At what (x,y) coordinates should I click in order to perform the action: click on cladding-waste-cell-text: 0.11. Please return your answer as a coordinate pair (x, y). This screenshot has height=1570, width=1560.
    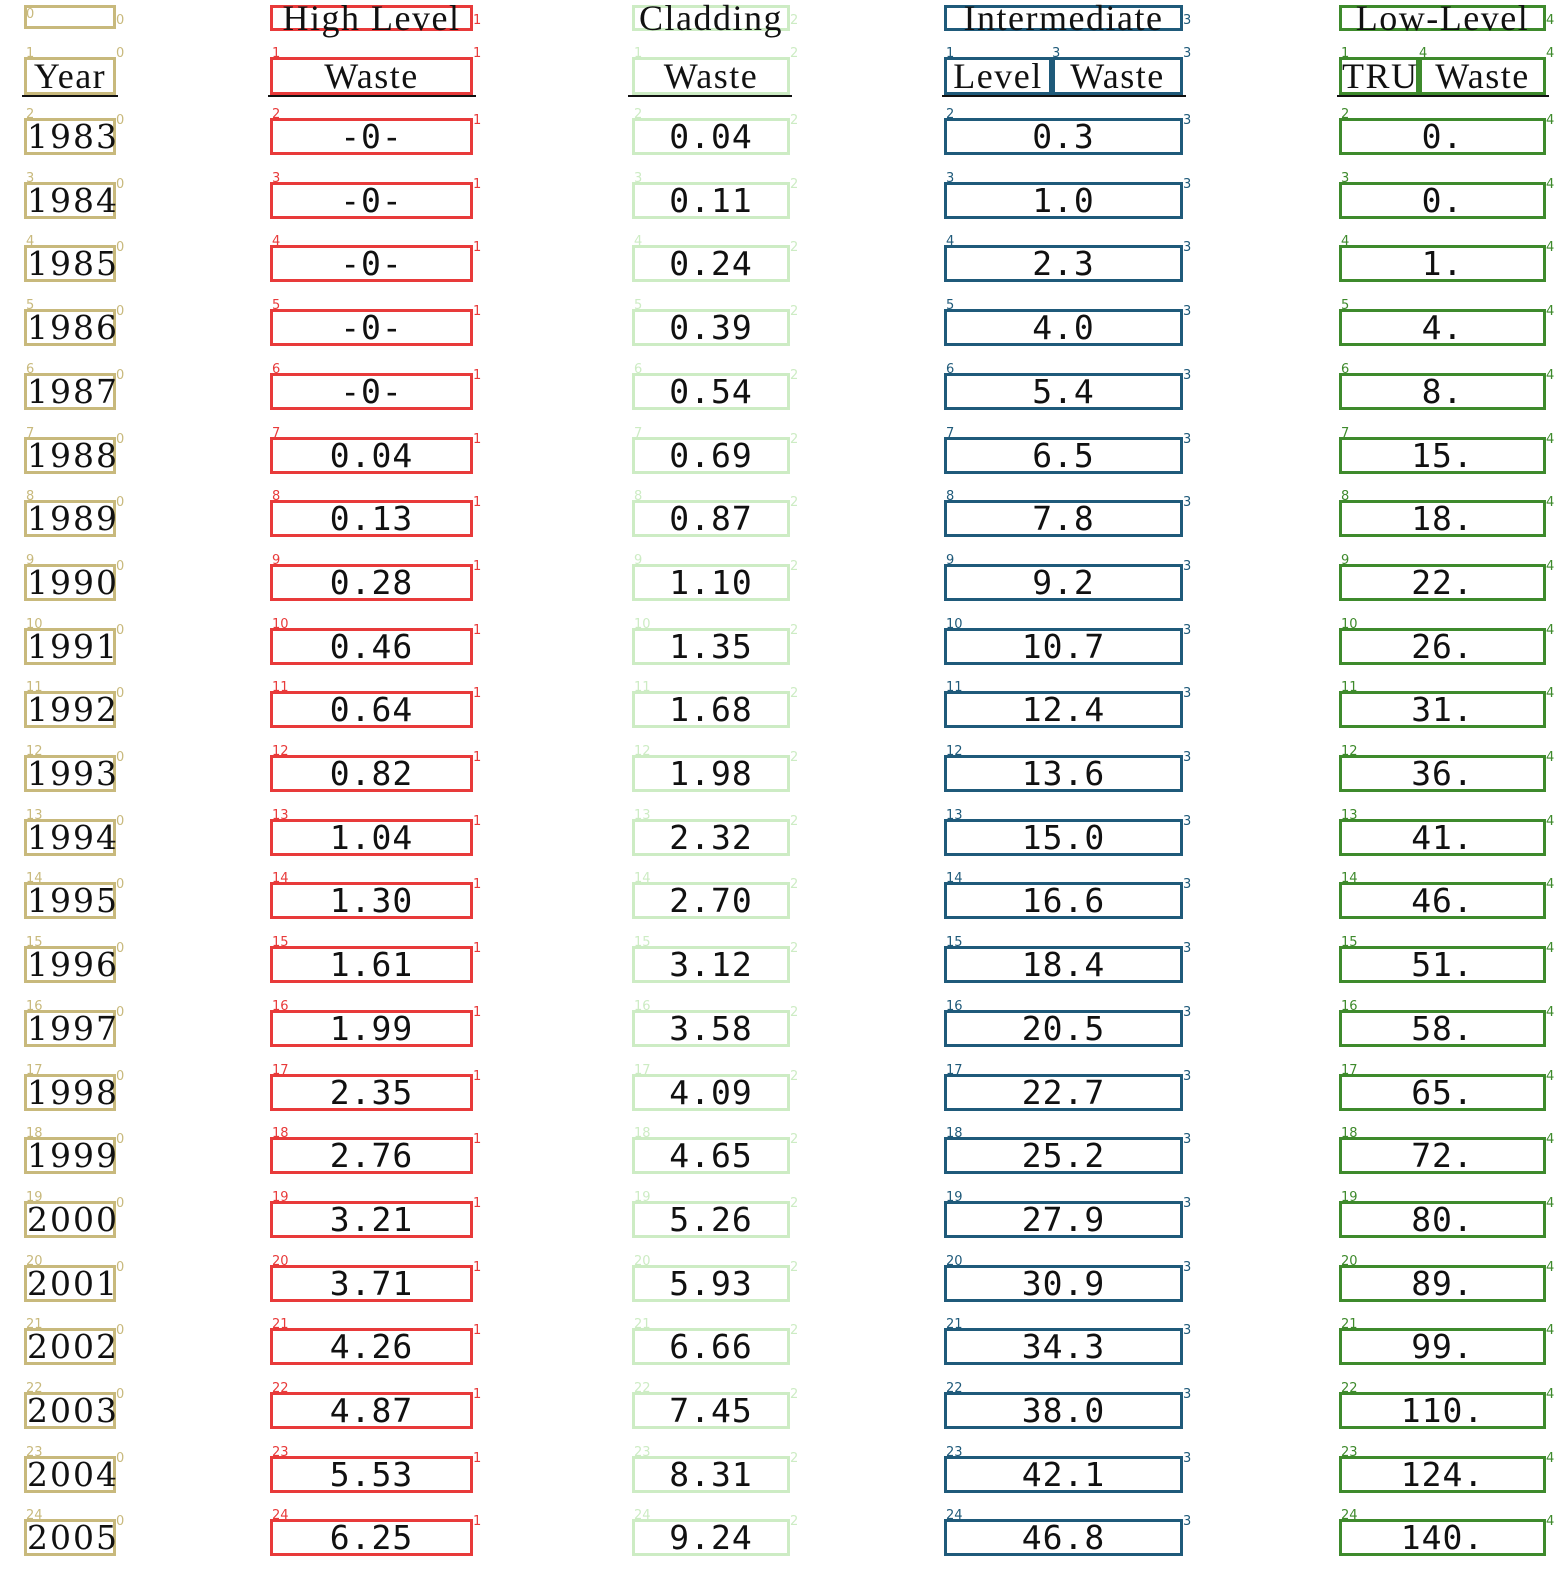
    Looking at the image, I should click on (711, 200).